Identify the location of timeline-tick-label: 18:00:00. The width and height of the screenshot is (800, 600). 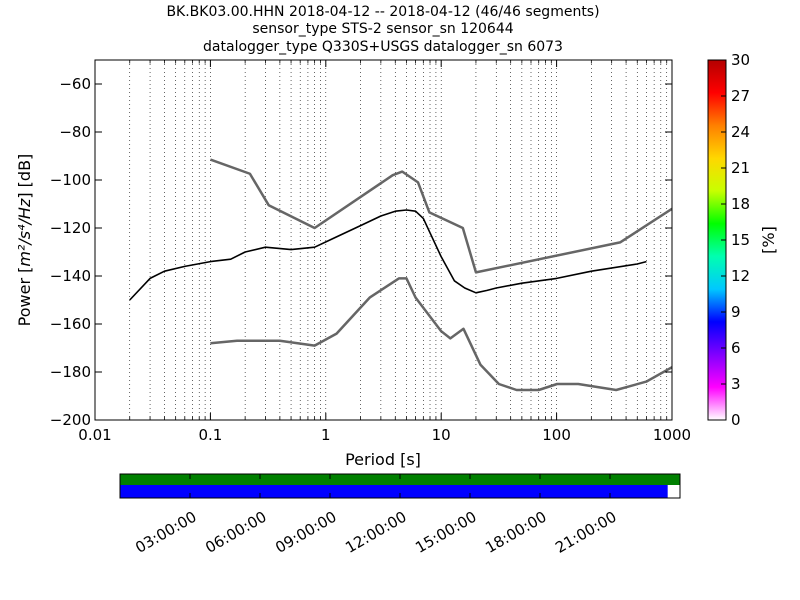
(515, 532).